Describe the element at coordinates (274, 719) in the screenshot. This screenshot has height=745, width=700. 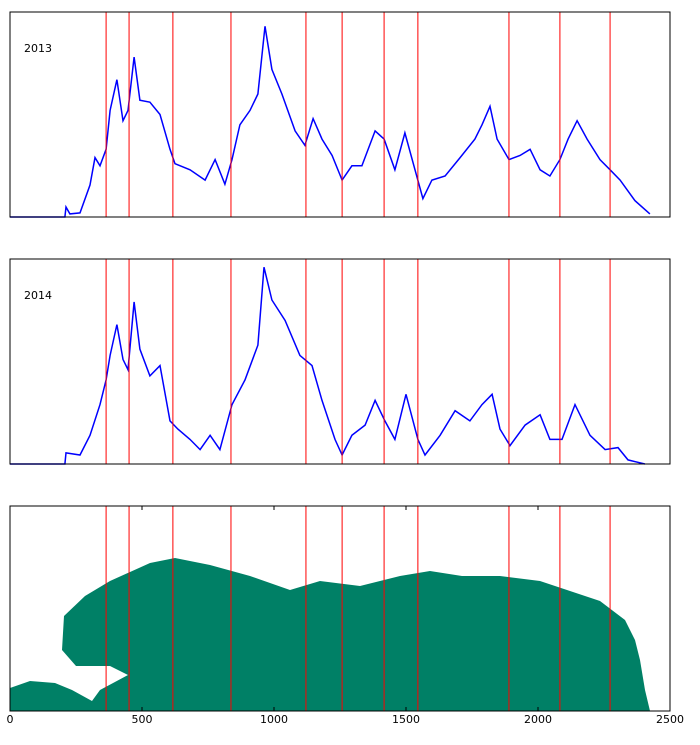
I see `x-tick-label: 1000` at that location.